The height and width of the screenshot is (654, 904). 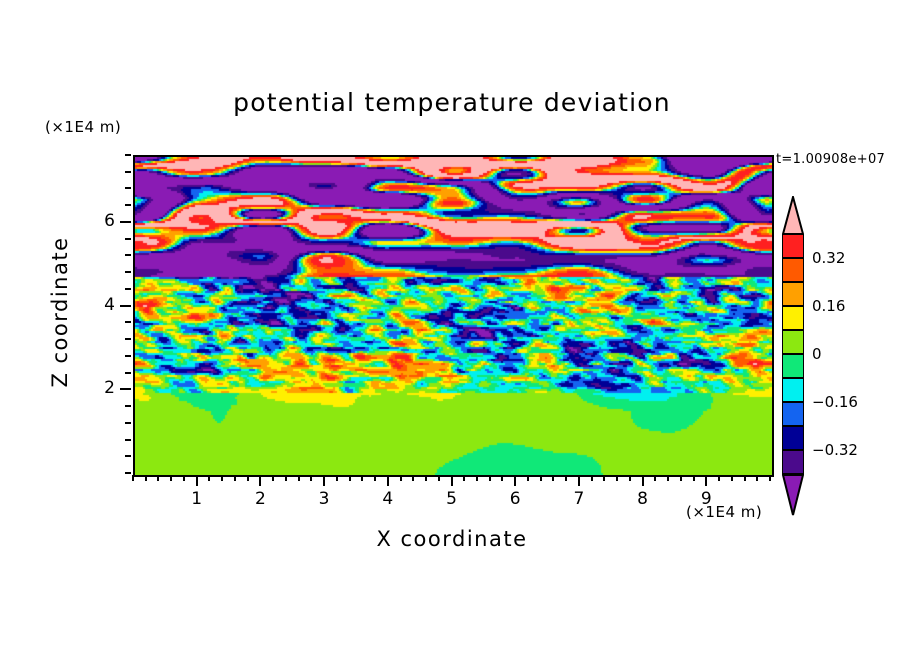 What do you see at coordinates (837, 159) in the screenshot?
I see `timestamp-clip: t=1.00908e+07` at bounding box center [837, 159].